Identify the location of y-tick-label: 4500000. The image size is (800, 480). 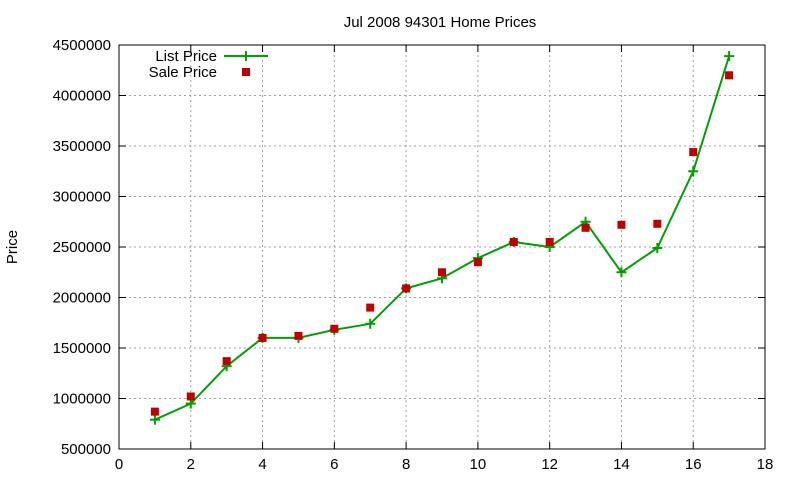
(82, 45).